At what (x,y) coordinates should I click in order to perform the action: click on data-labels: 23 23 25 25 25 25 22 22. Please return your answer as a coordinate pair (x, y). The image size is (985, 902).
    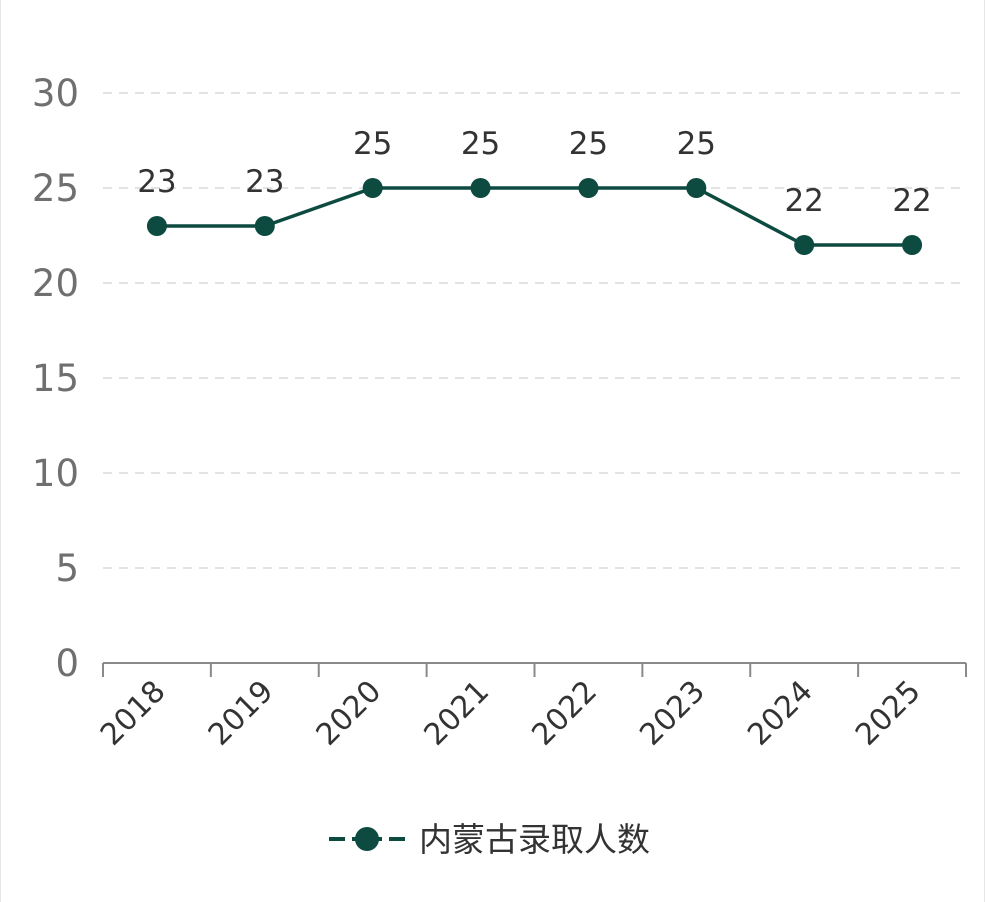
    Looking at the image, I should click on (534, 172).